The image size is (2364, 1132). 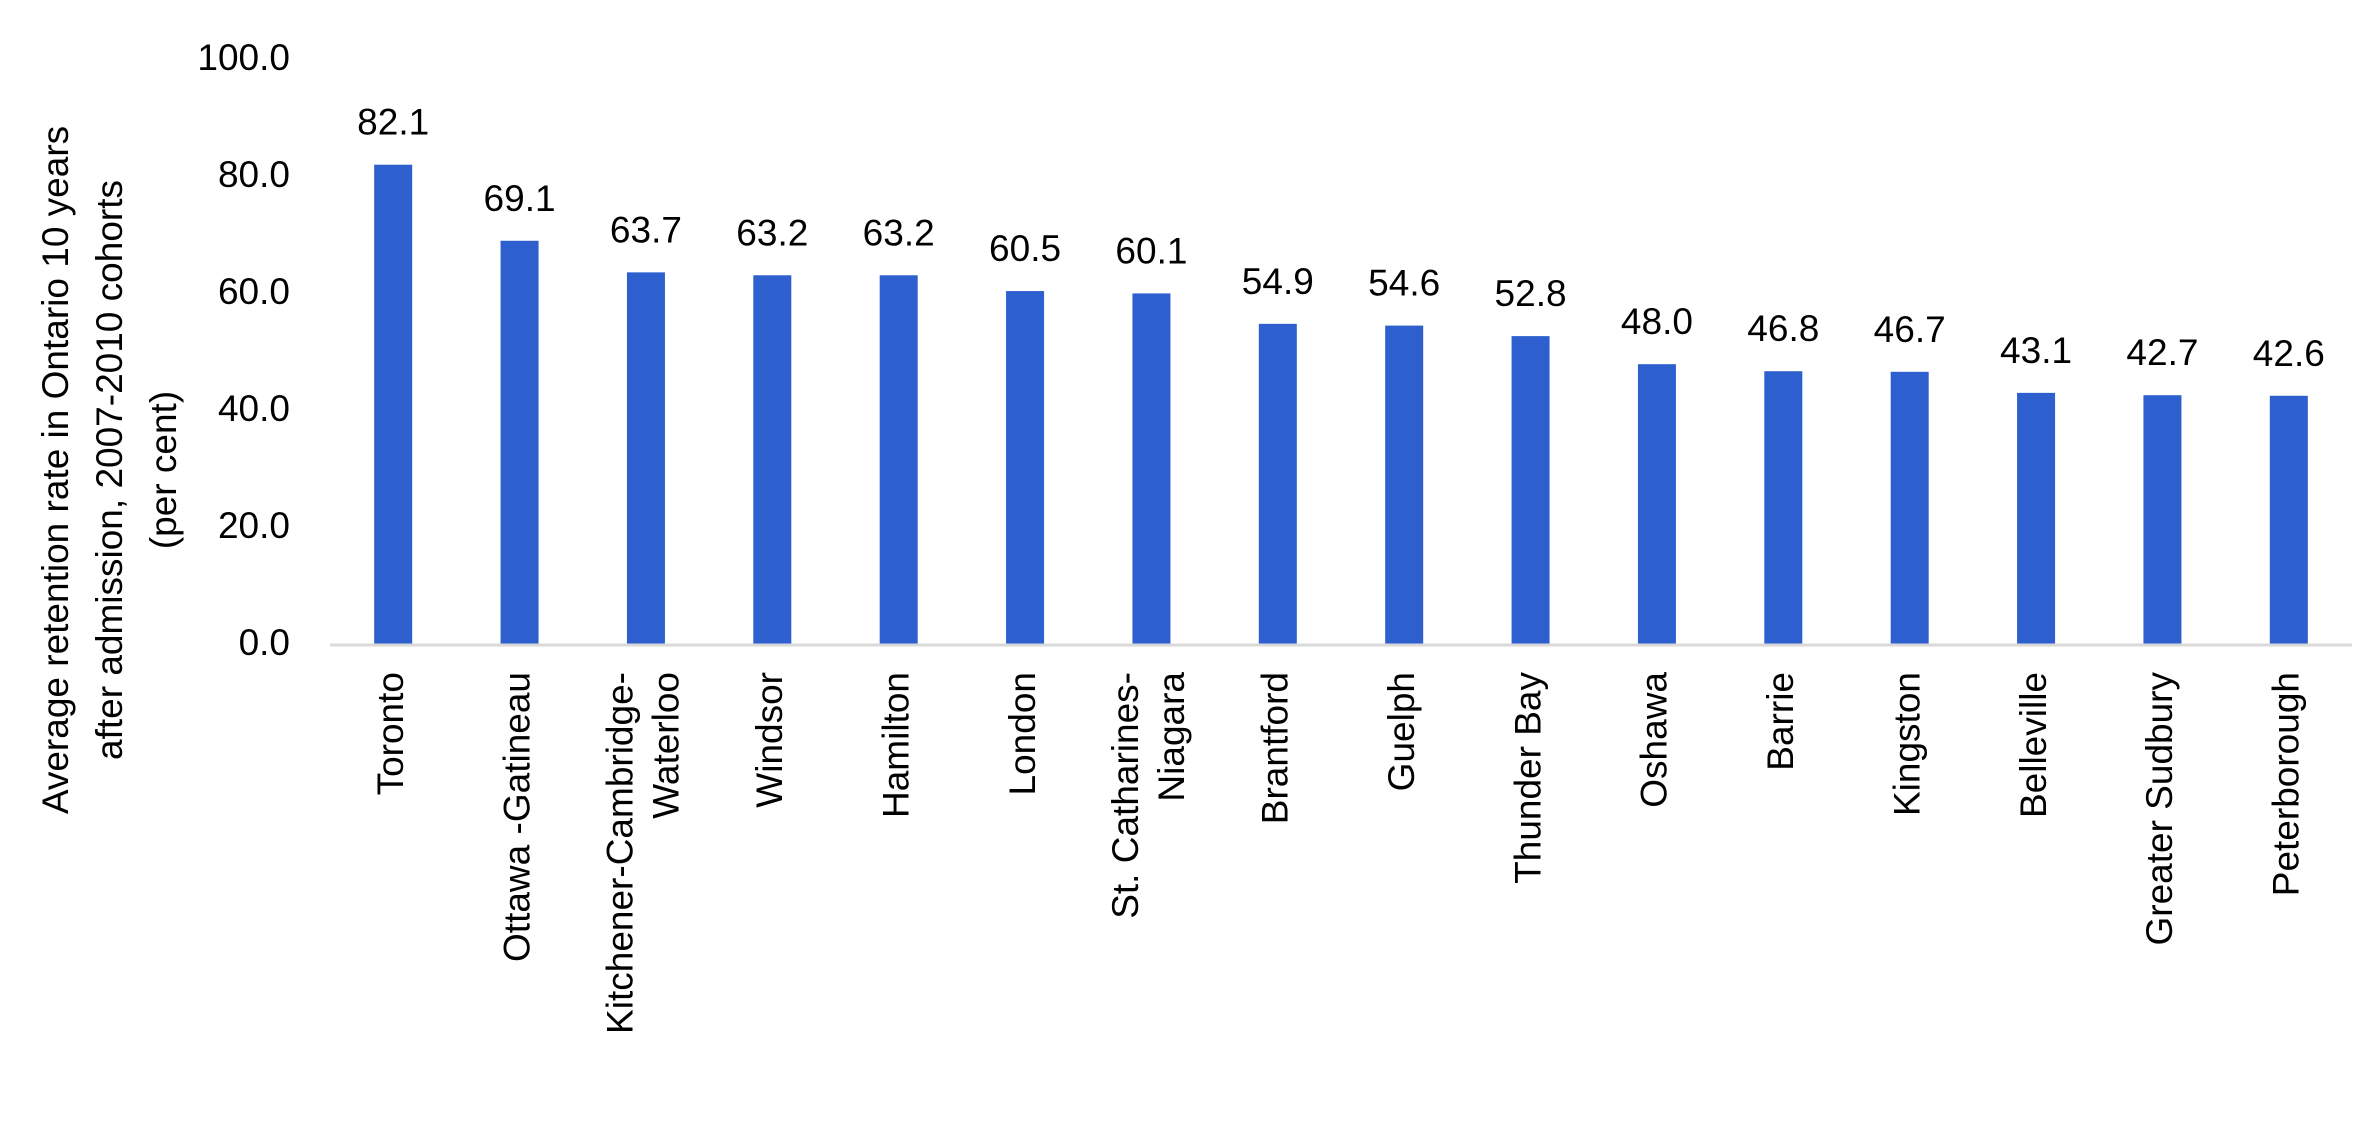 What do you see at coordinates (1275, 748) in the screenshot?
I see `x-category-label: Brantford` at bounding box center [1275, 748].